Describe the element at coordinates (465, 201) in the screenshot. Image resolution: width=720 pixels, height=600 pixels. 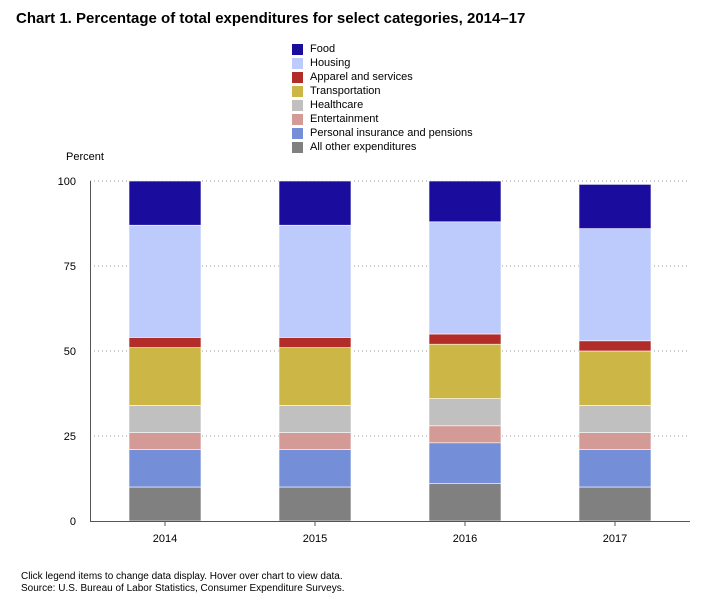
I see `bar-food-2016: Food, 2016: 12` at that location.